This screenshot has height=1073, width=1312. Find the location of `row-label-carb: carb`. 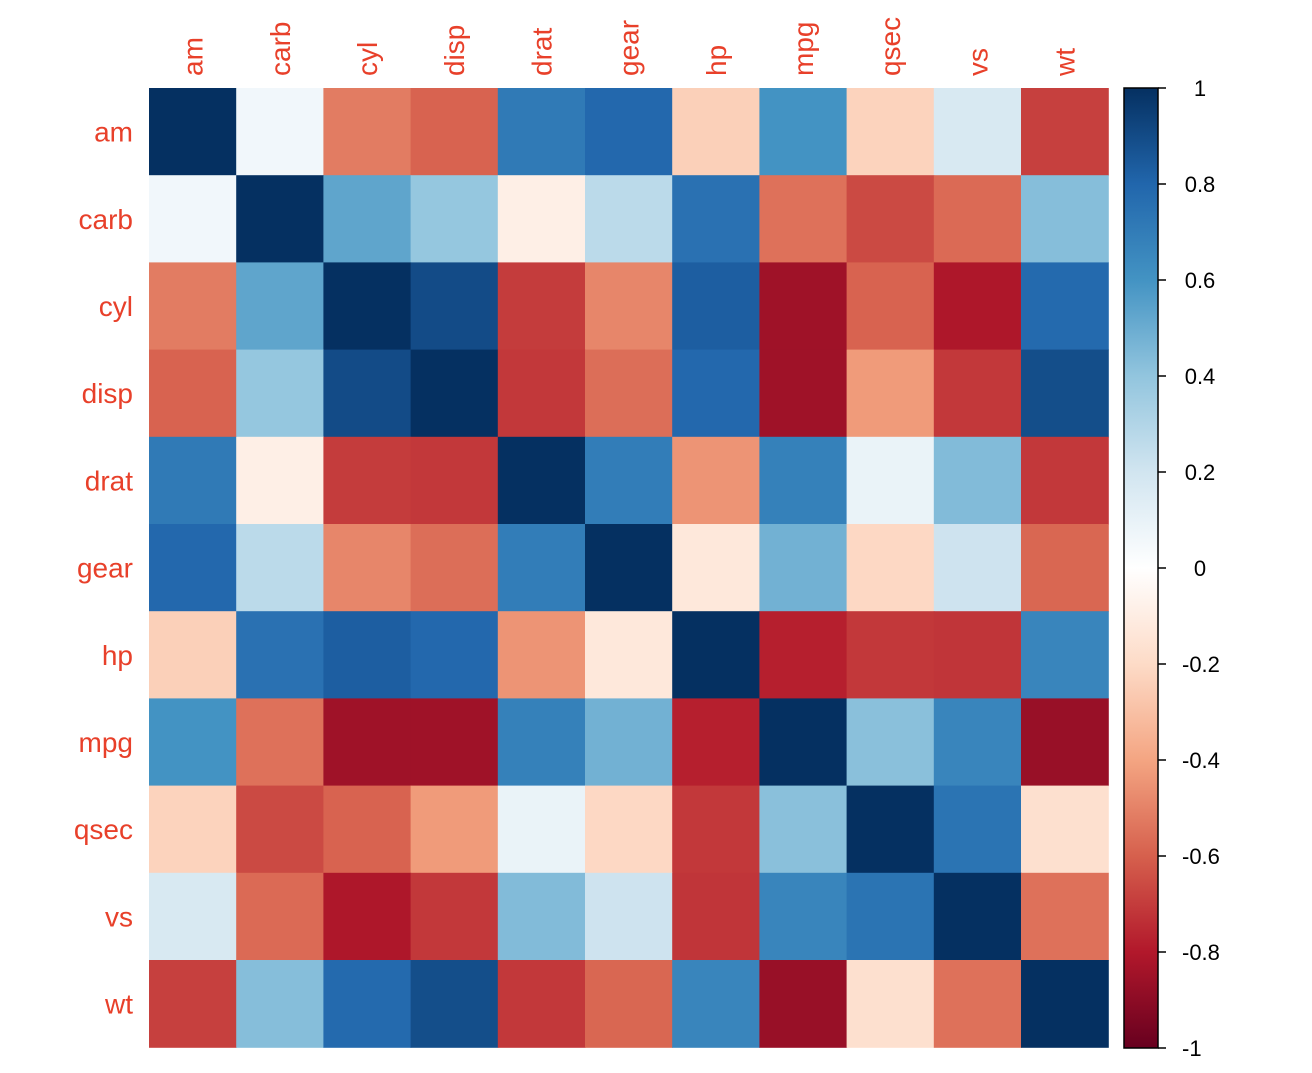

row-label-carb: carb is located at coordinates (106, 219).